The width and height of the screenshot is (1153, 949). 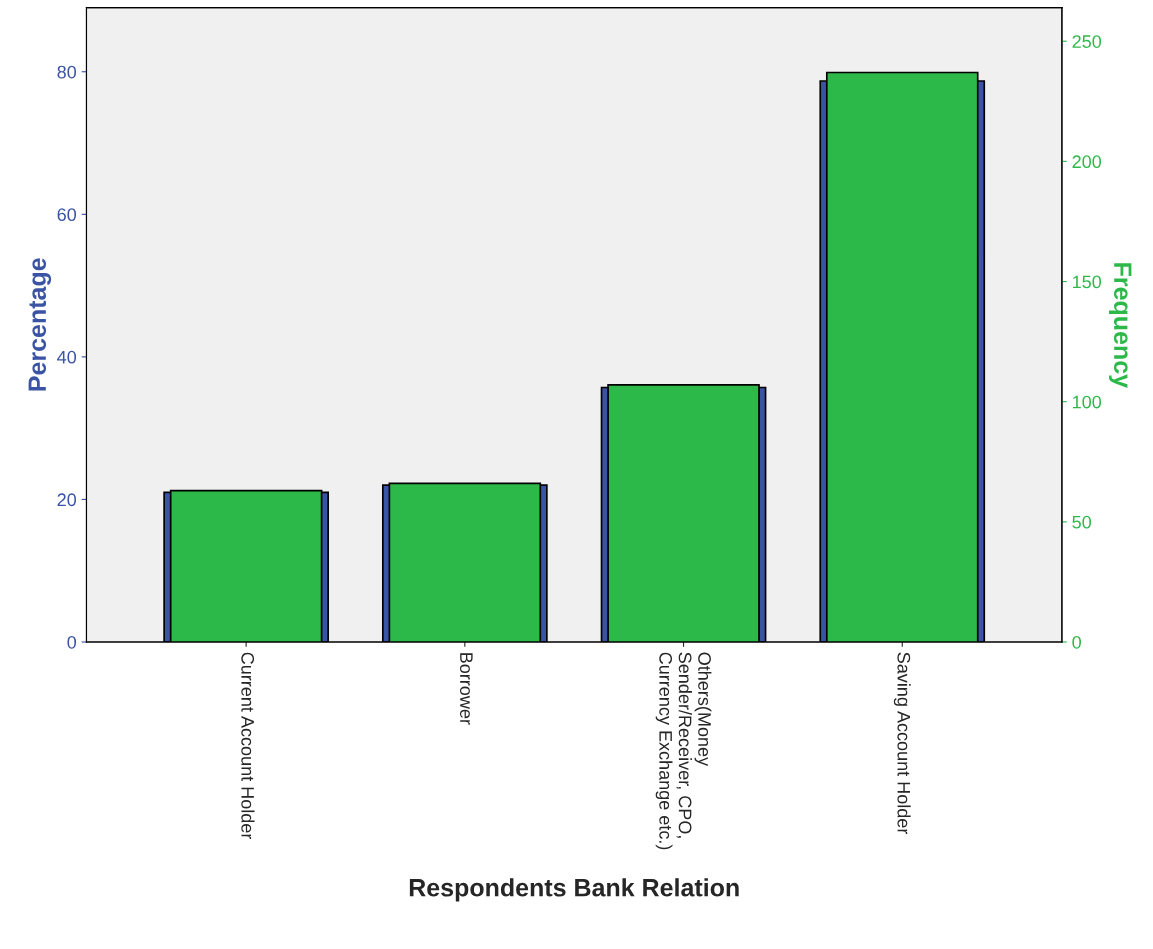 I want to click on y-tick-label: 60, so click(x=67, y=215).